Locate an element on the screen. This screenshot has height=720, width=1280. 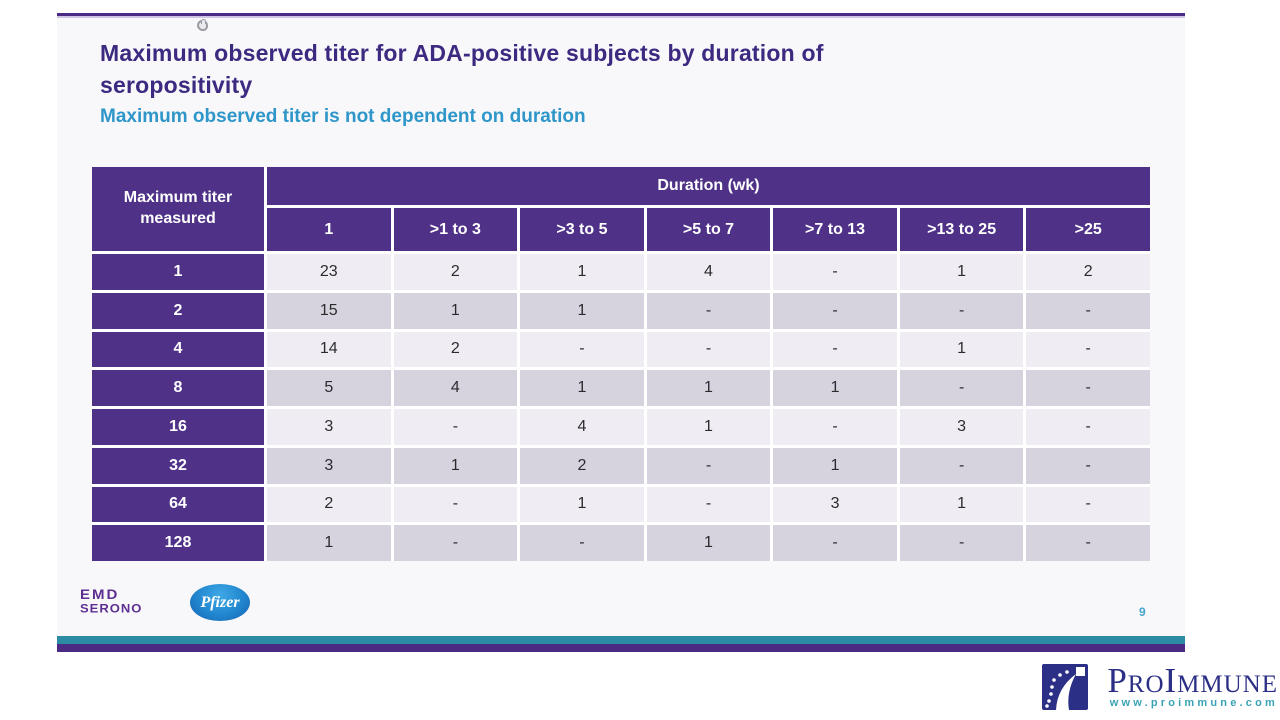
table-column-header: >3 to 5 is located at coordinates (582, 229).